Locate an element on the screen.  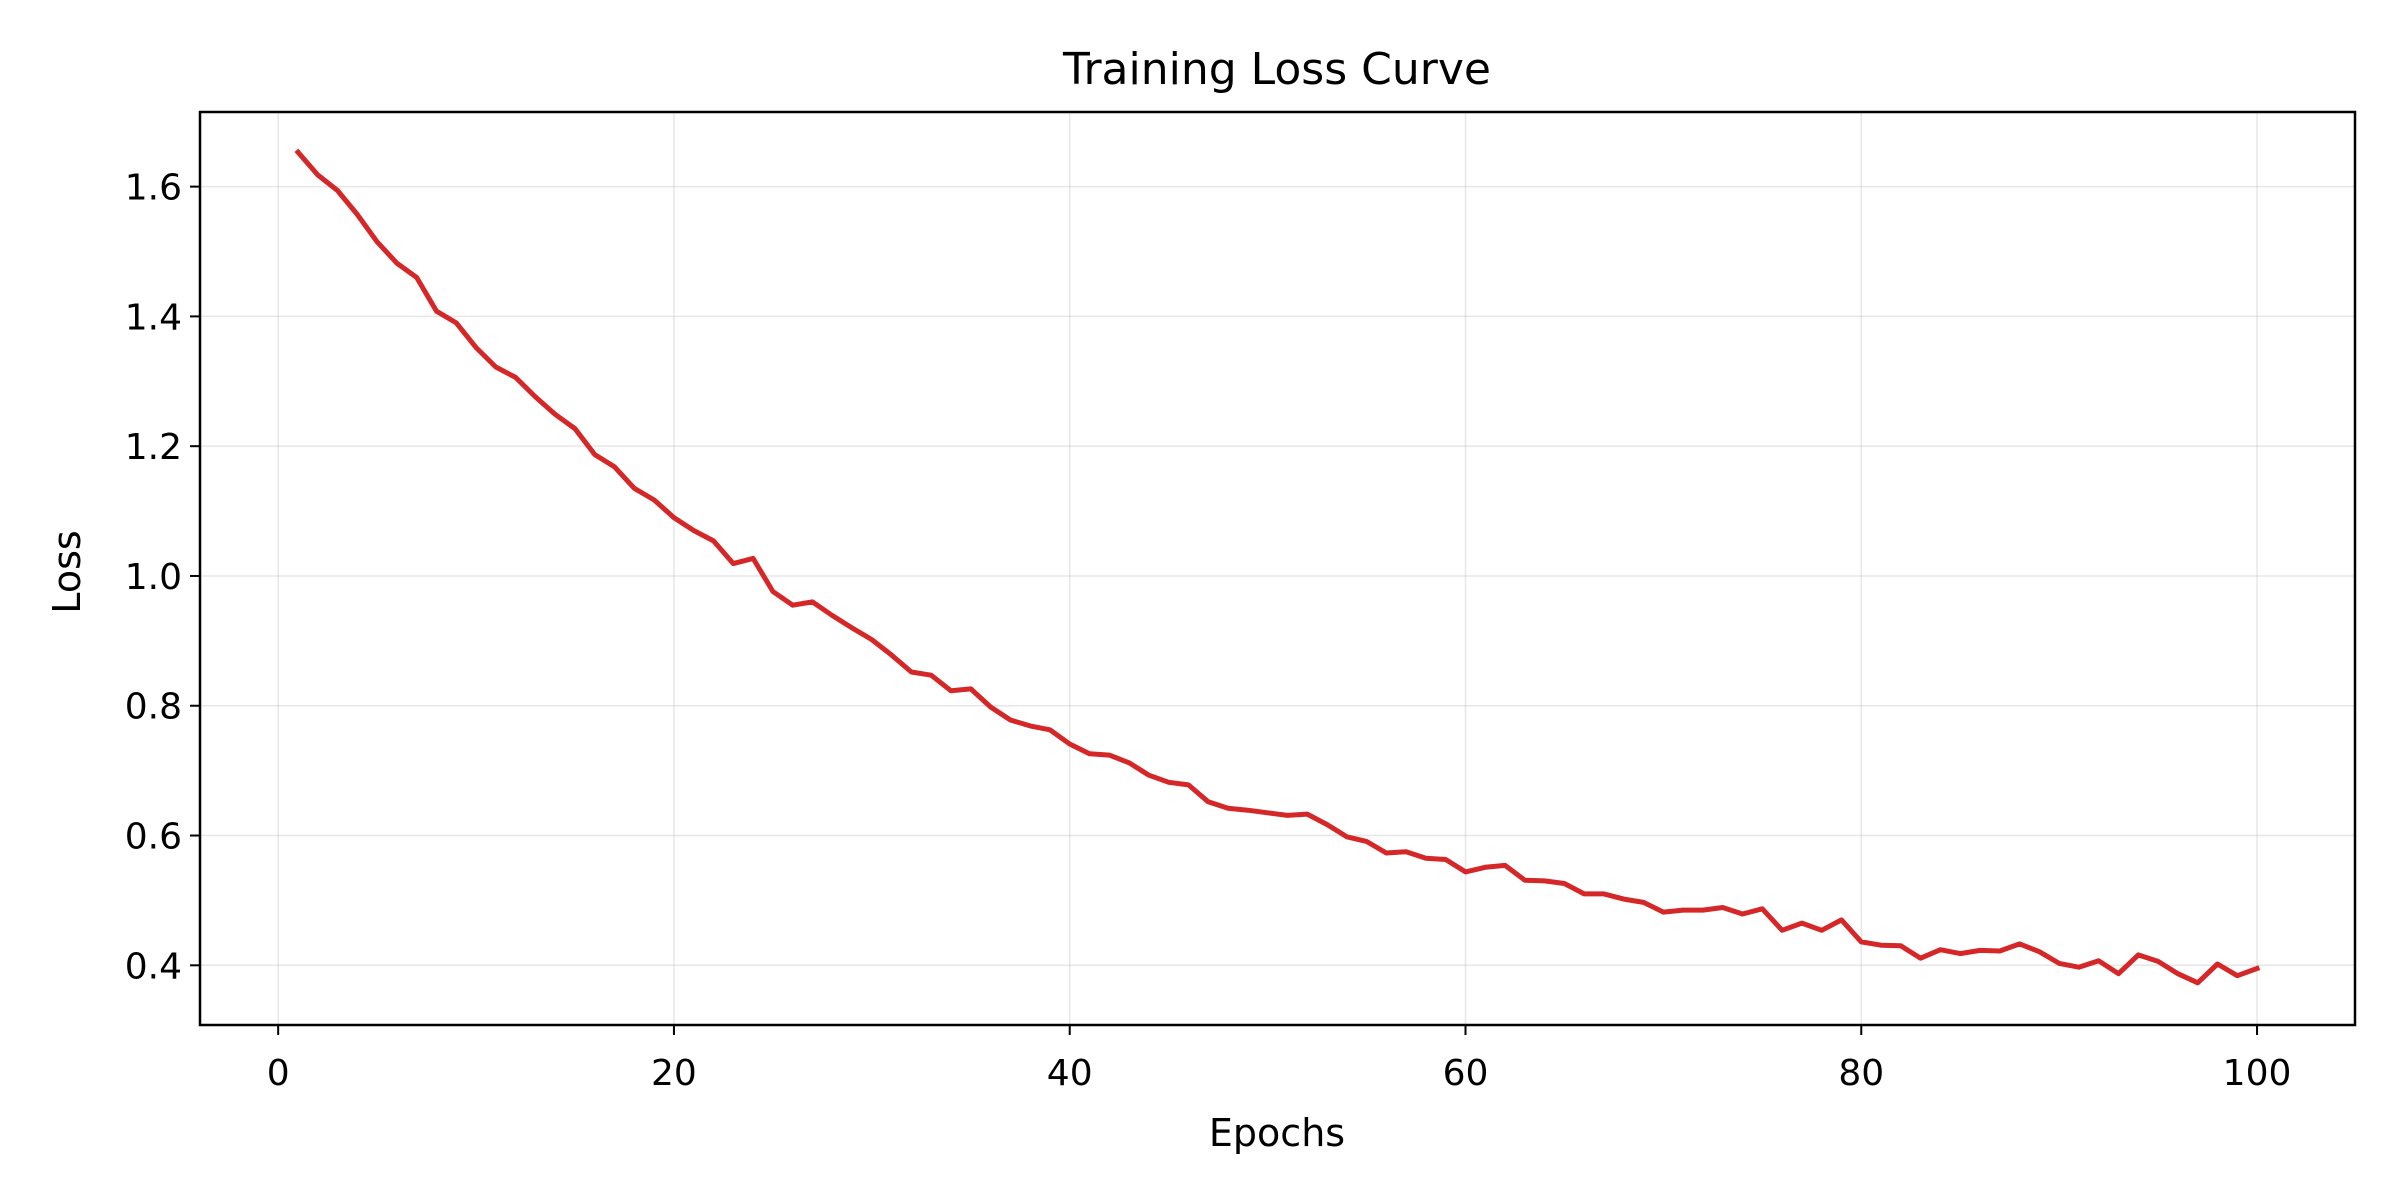
y-tick-label: 0.8 is located at coordinates (153, 707).